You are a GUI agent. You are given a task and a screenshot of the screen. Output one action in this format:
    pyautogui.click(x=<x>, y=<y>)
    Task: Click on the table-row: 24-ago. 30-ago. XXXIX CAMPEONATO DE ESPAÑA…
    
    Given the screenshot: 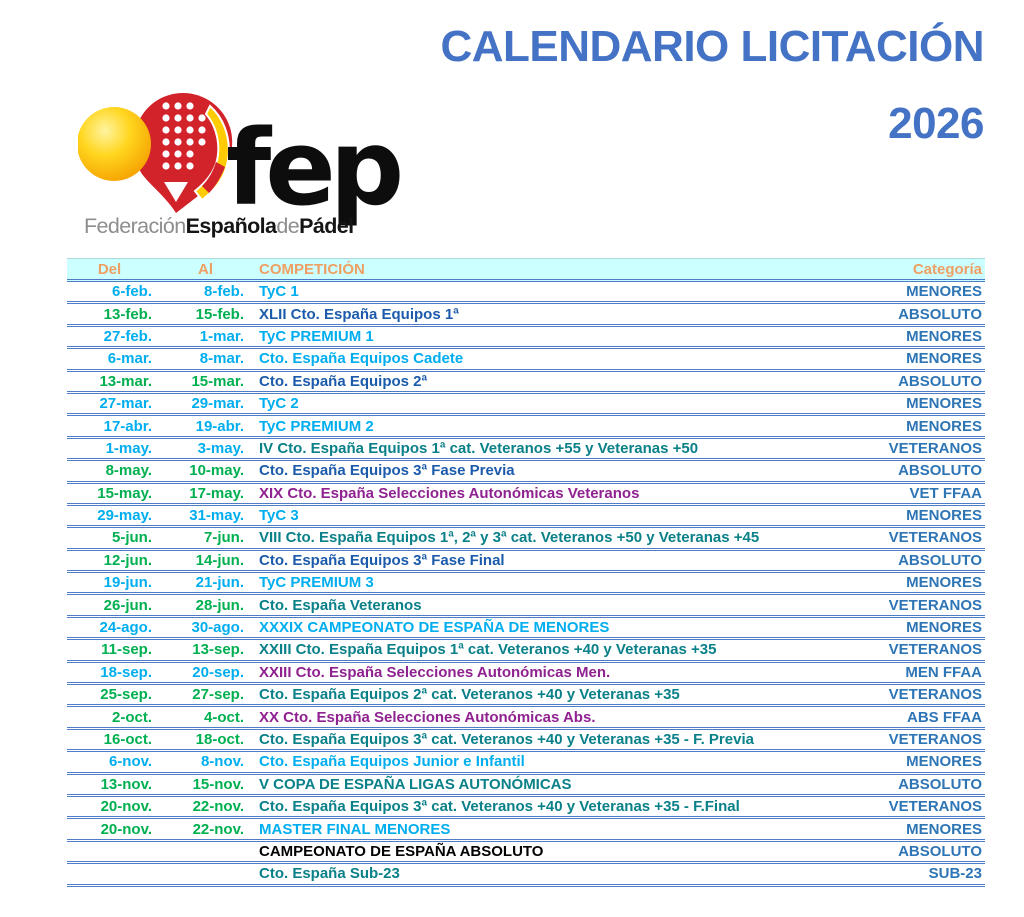 What is the action you would take?
    pyautogui.click(x=526, y=629)
    